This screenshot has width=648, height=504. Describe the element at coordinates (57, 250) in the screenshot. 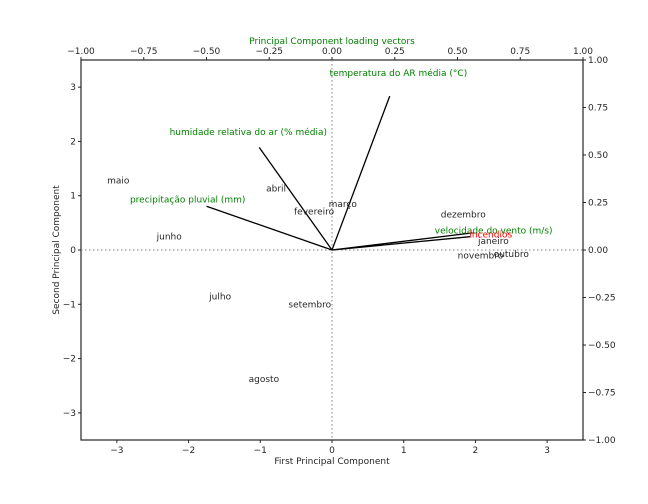

I see `y-axis-label: Second Principal Component` at that location.